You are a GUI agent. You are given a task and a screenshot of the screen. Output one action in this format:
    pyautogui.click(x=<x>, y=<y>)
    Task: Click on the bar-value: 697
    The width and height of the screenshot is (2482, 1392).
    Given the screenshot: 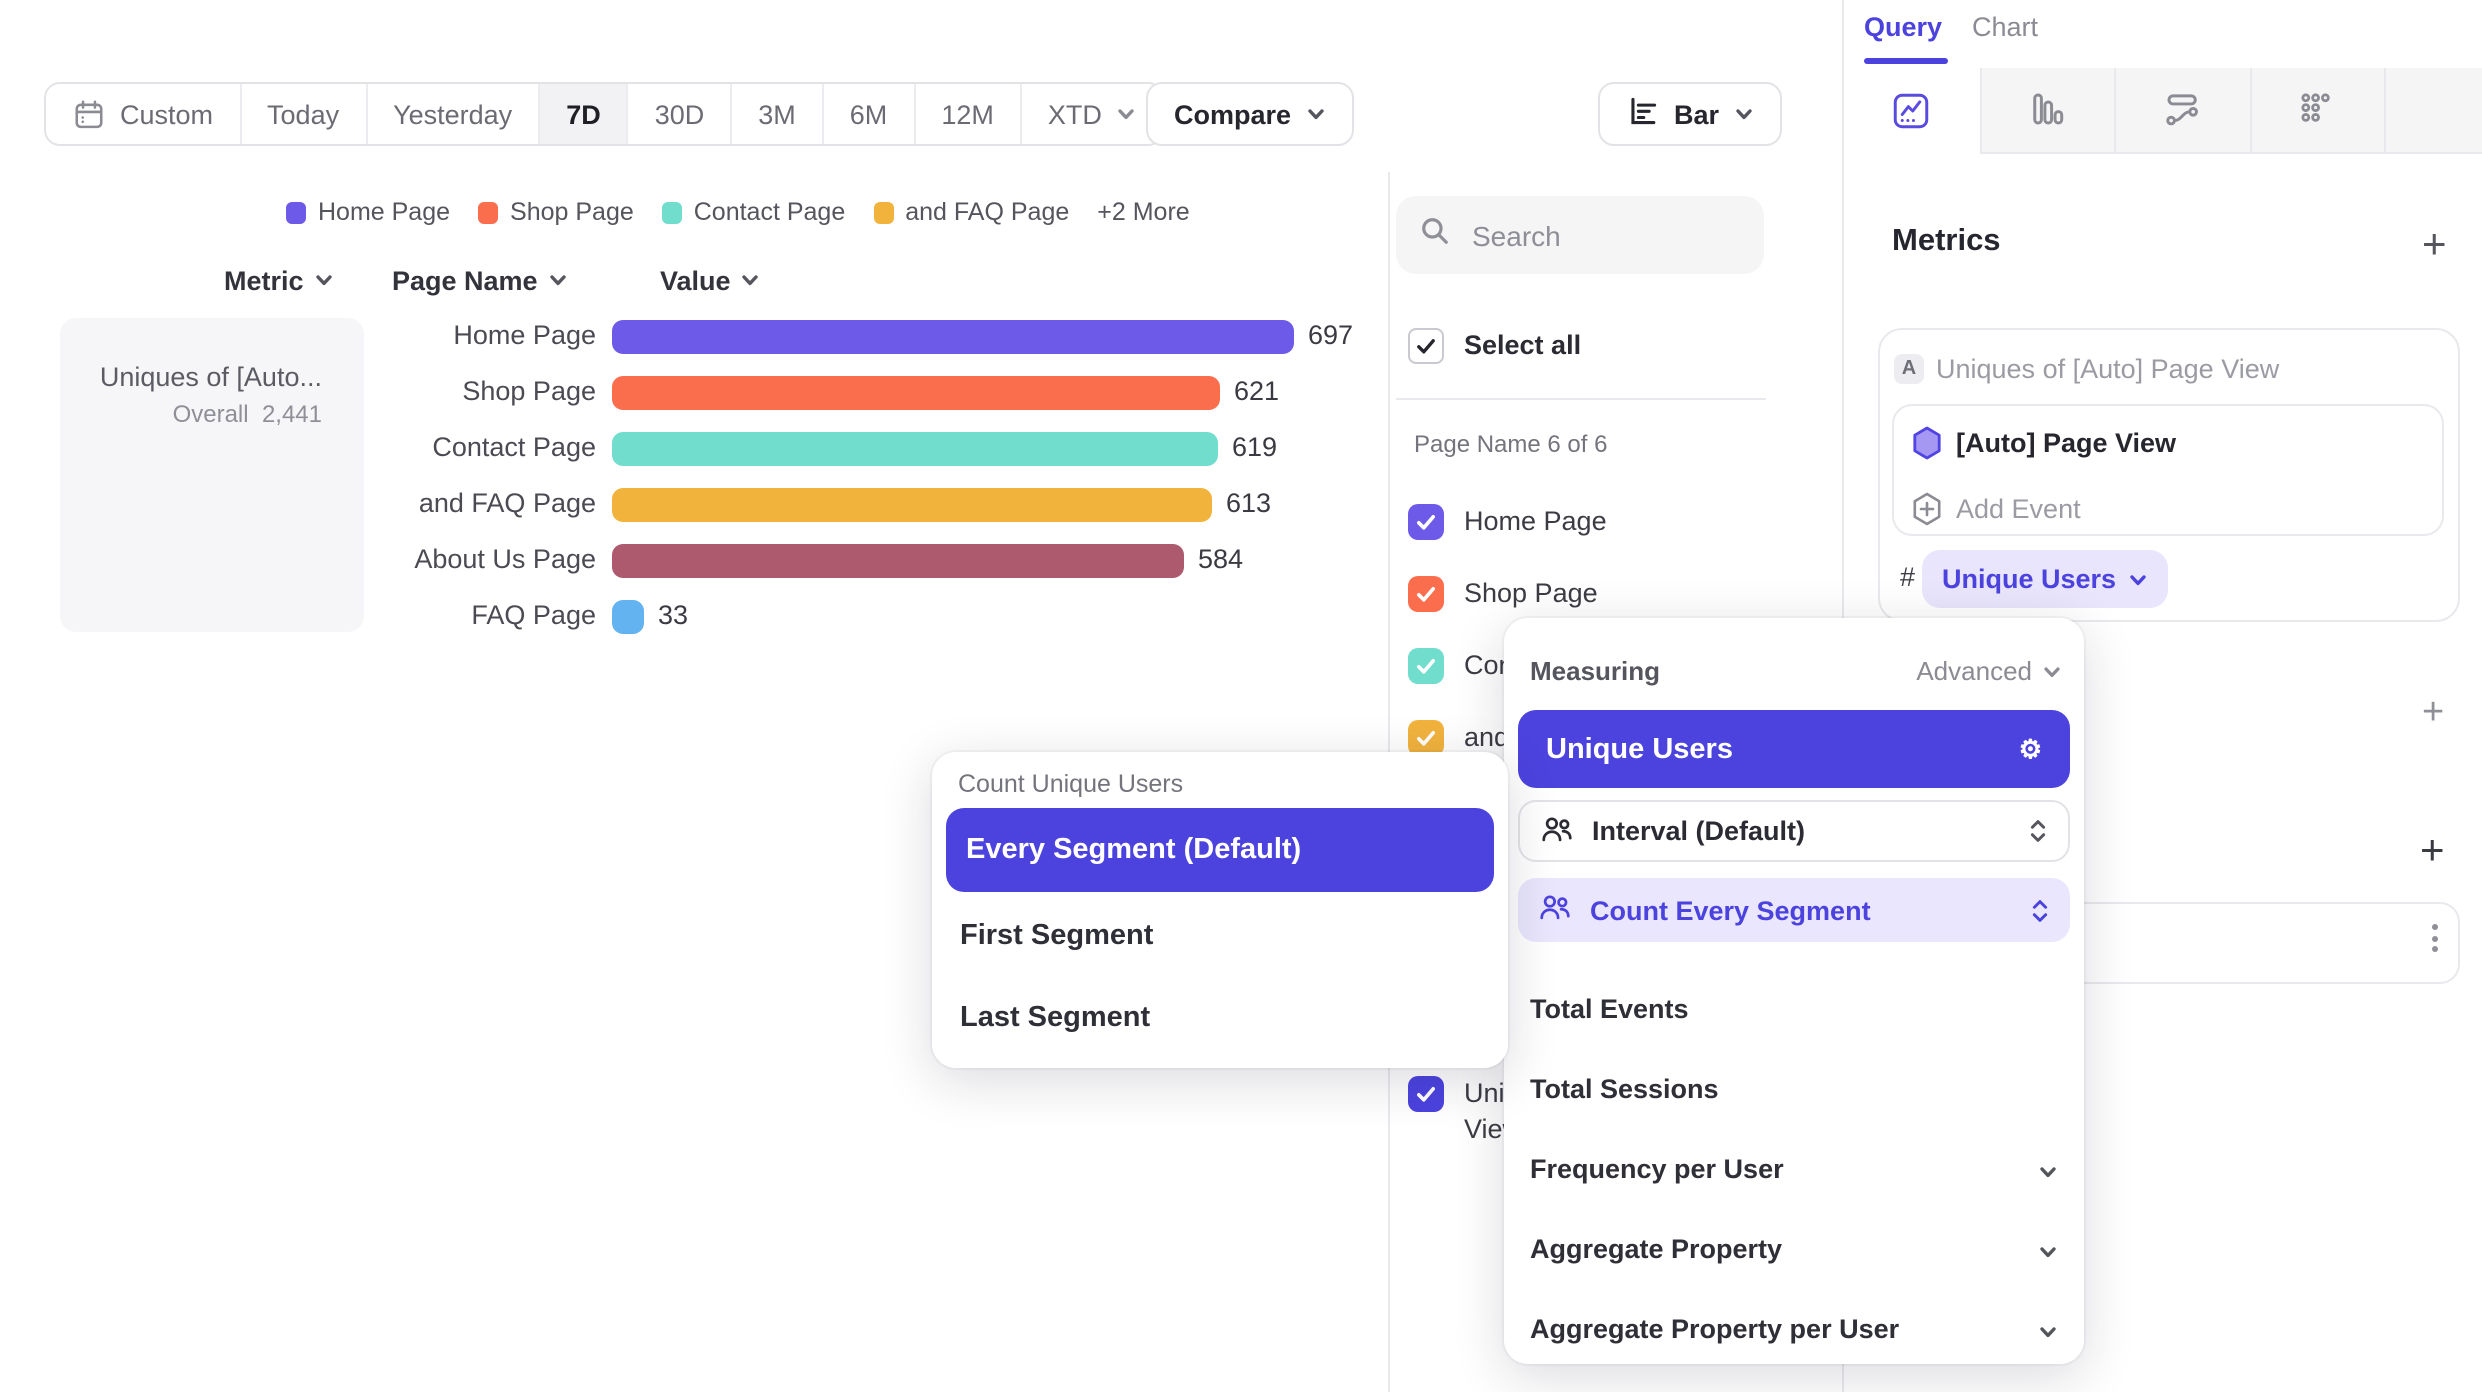 What is the action you would take?
    pyautogui.click(x=1331, y=335)
    